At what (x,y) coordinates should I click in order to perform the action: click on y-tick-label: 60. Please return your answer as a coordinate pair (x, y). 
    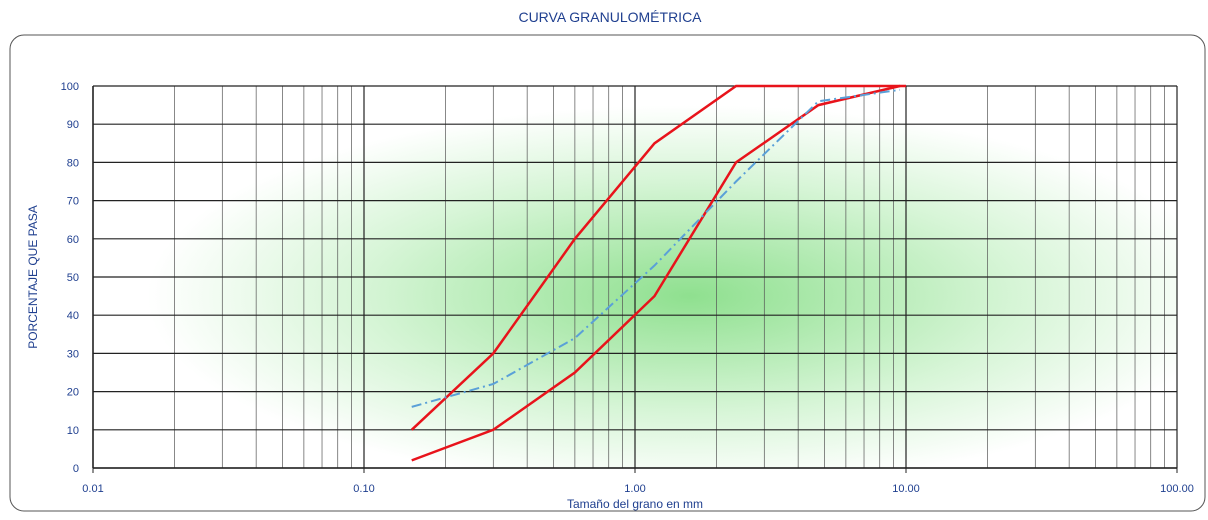
    Looking at the image, I should click on (73, 240).